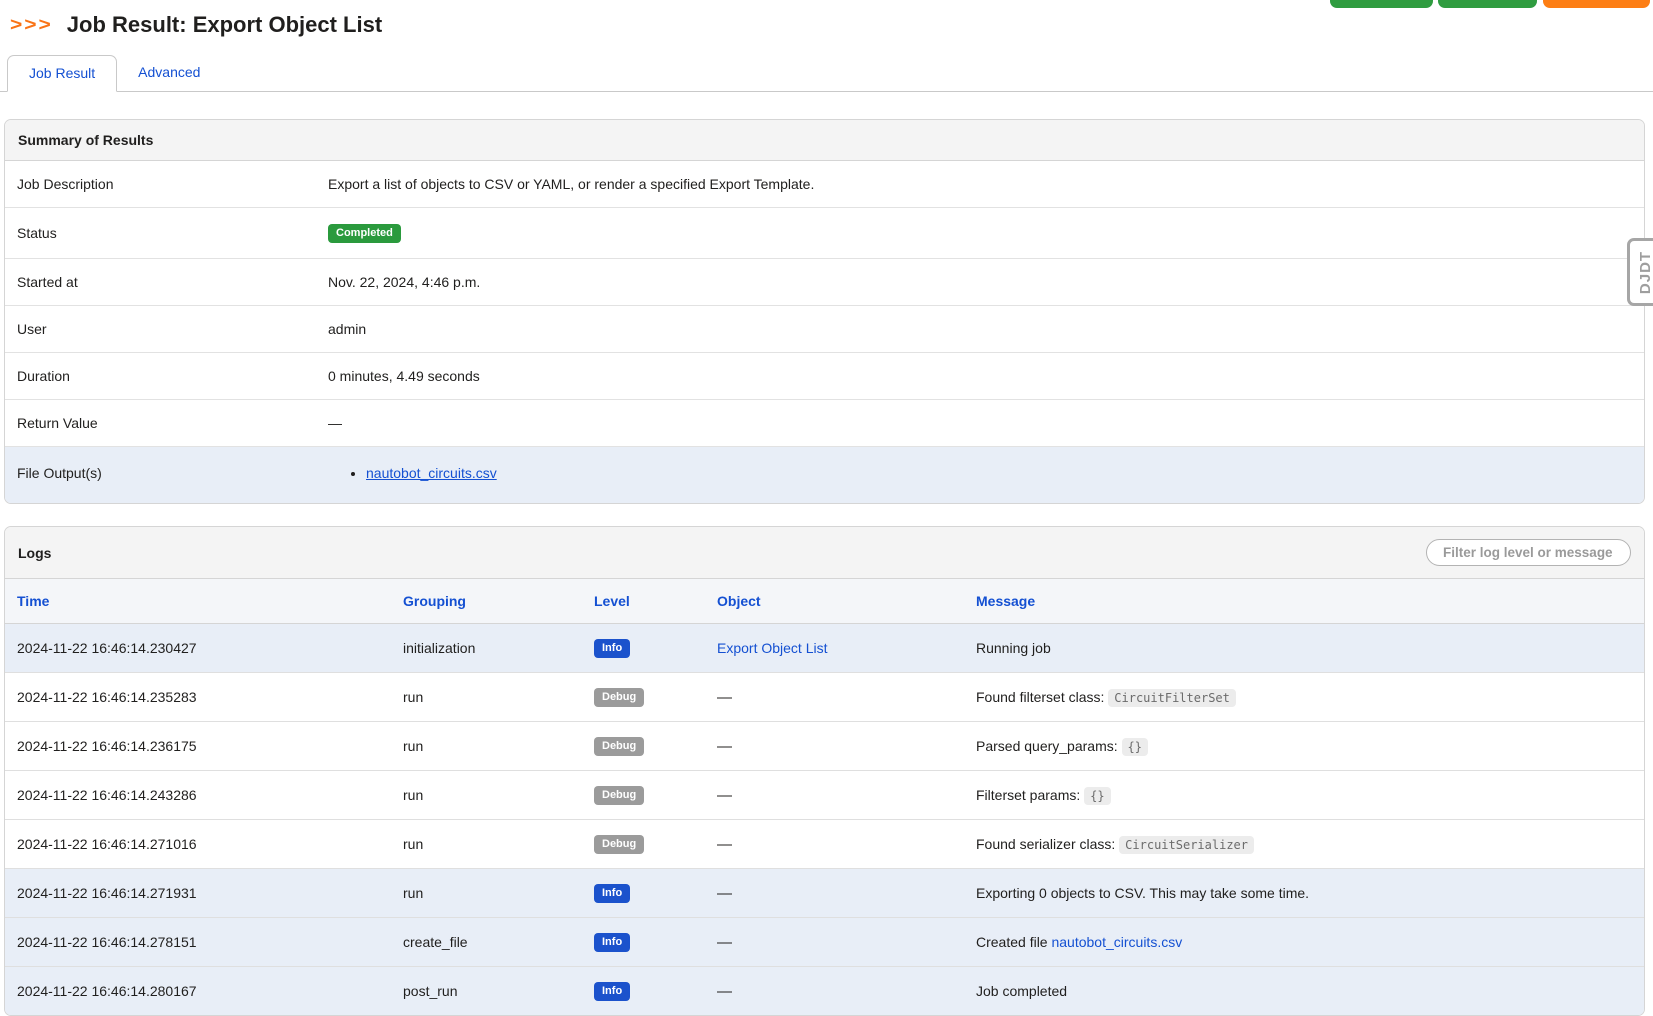 This screenshot has height=1016, width=1653. What do you see at coordinates (31, 24) in the screenshot?
I see `nautobot-chevrons-icon: >>>` at bounding box center [31, 24].